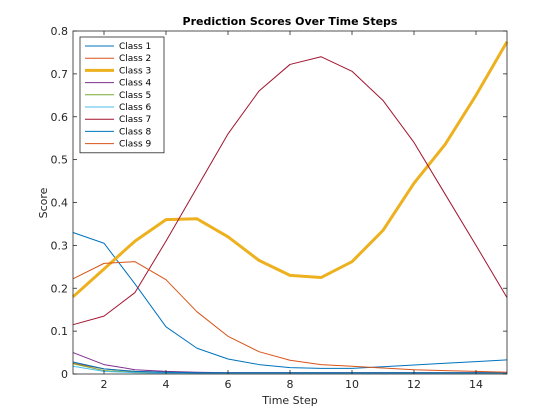 The height and width of the screenshot is (420, 560). I want to click on y-tick-label: 0.7, so click(60, 74).